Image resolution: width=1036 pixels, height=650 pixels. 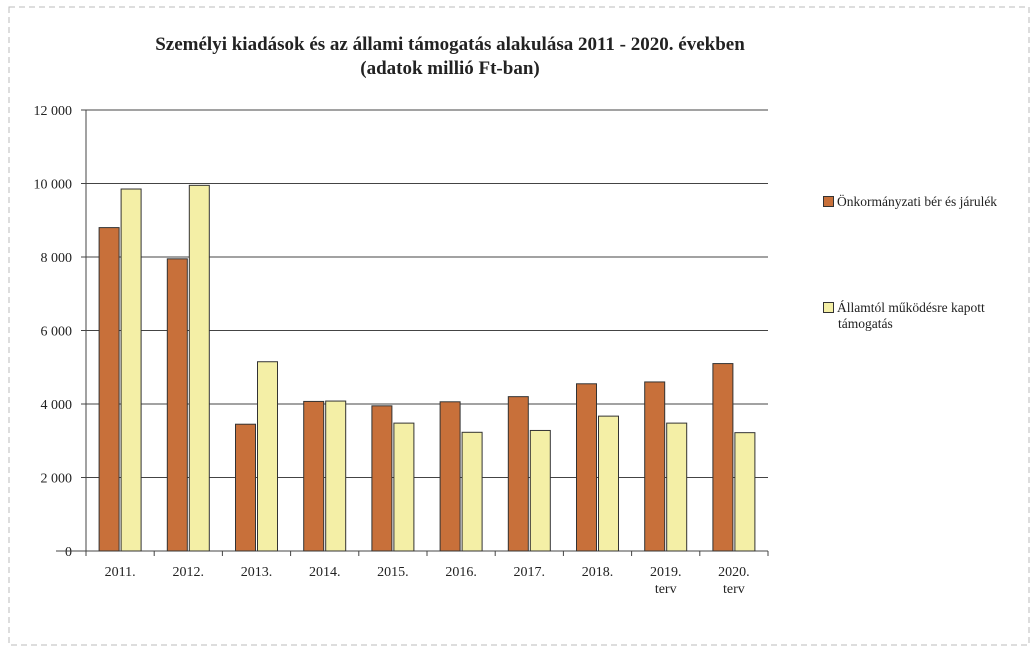 I want to click on y-tick-label: 10 000, so click(x=53, y=185).